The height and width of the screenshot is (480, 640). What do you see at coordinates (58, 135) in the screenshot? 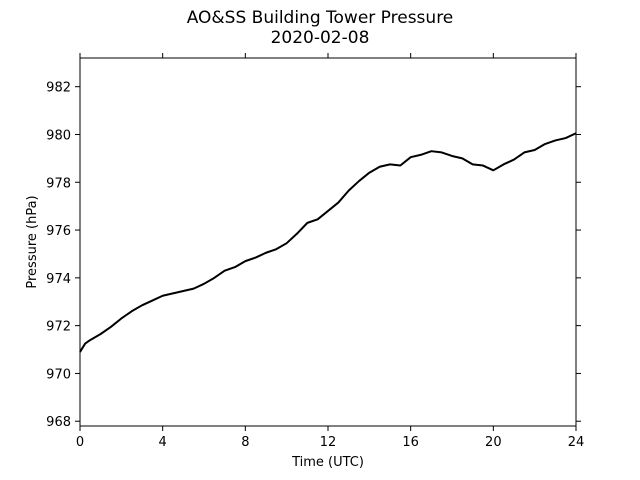
I see `y-tick-label-6: 980` at bounding box center [58, 135].